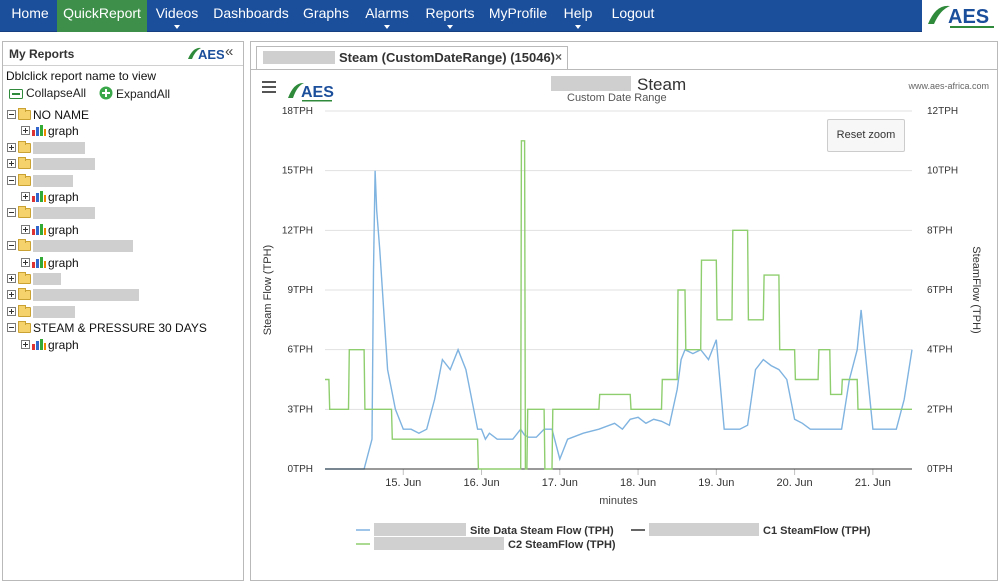  Describe the element at coordinates (106, 93) in the screenshot. I see `expand-all-icon` at that location.